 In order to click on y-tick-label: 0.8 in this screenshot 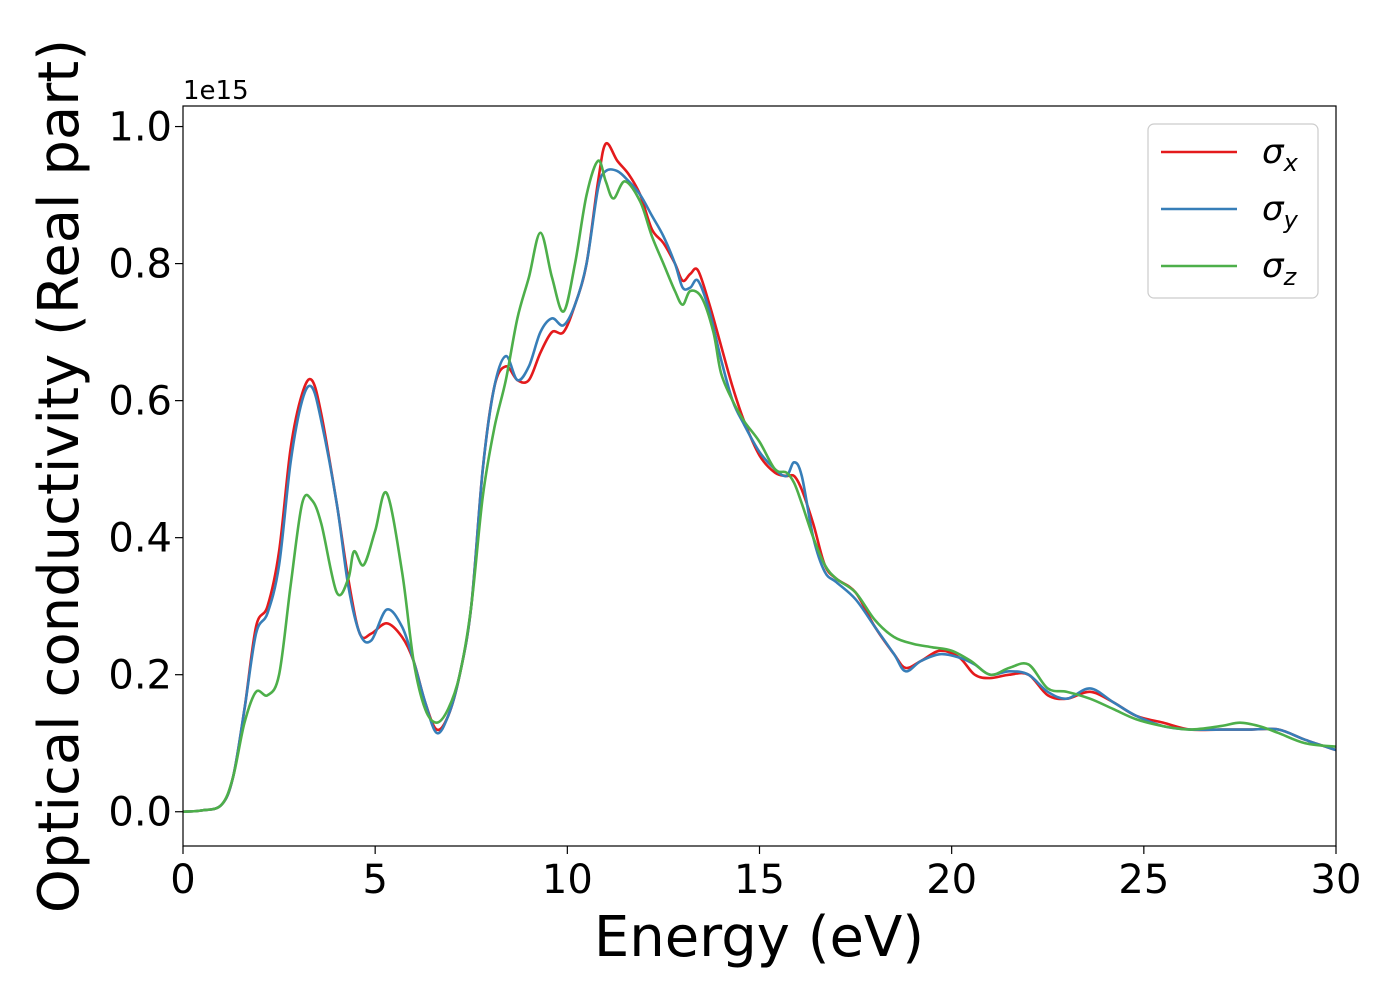, I will do `click(140, 265)`.